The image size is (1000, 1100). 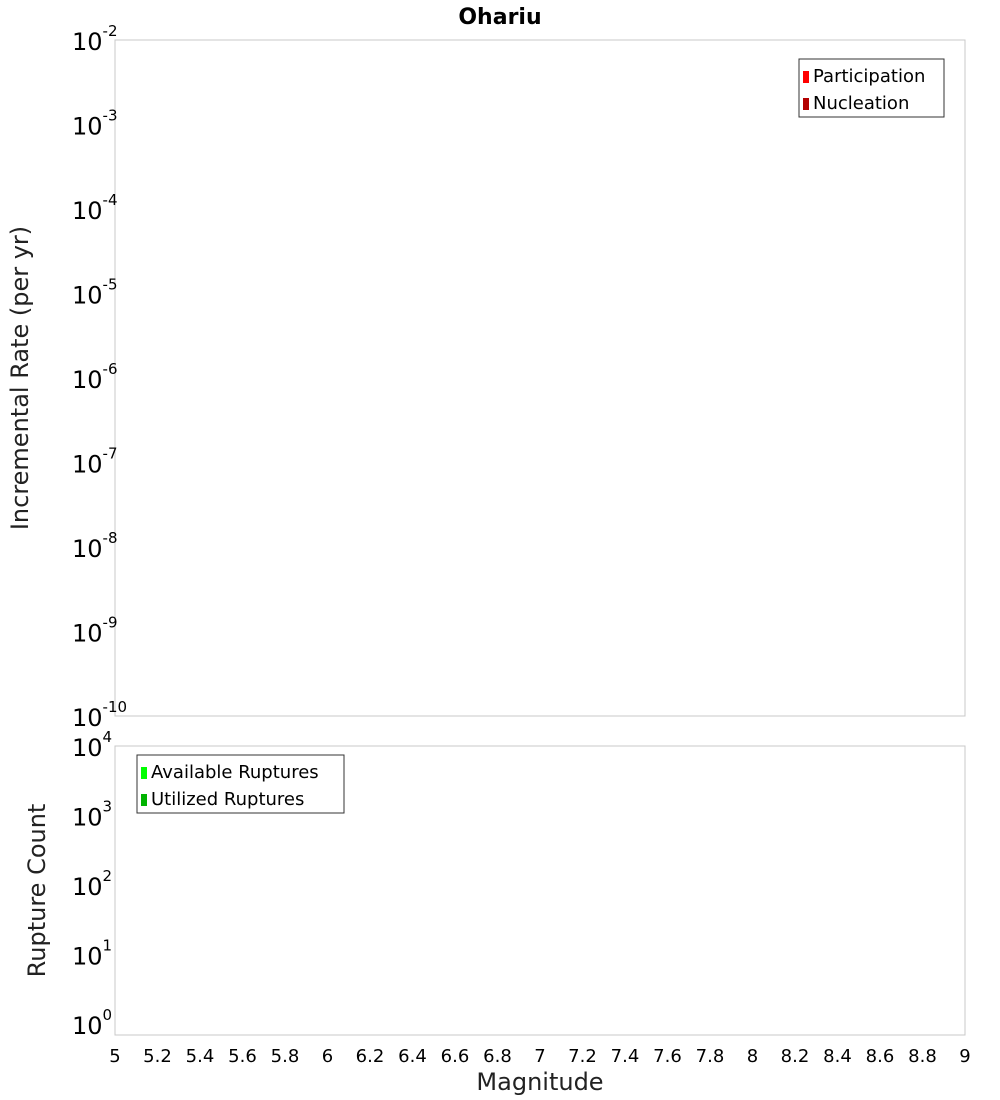 What do you see at coordinates (412, 1056) in the screenshot?
I see `x-tick-label: 6.4` at bounding box center [412, 1056].